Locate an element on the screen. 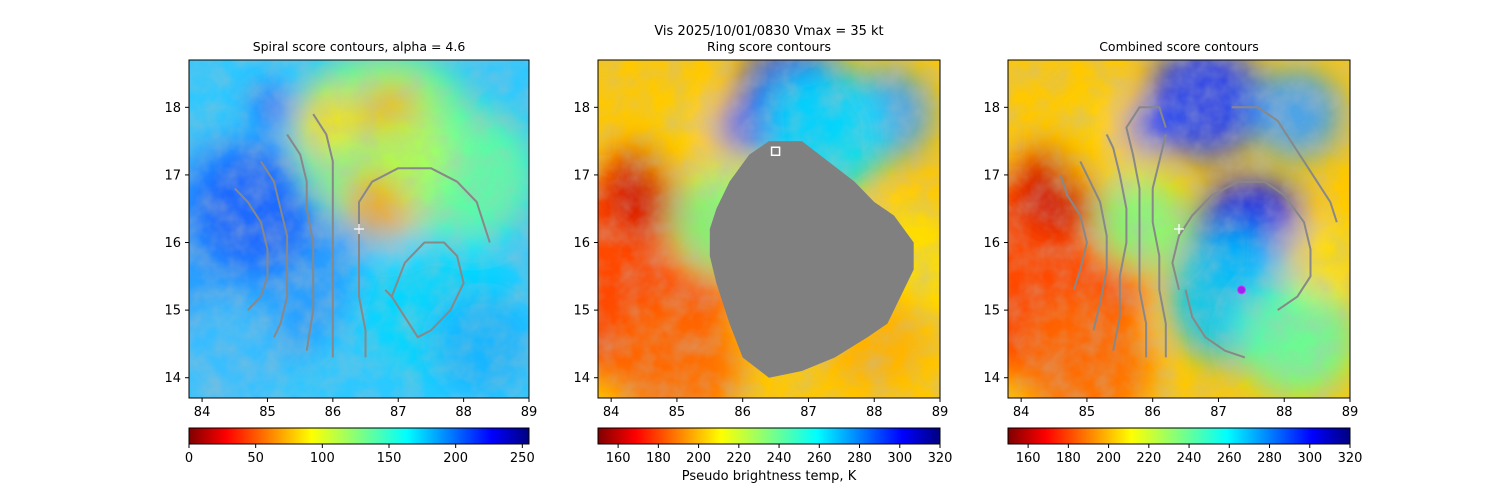  figure-suptitle: Vis 2025/10/01/0830 Vmax = 35 kt is located at coordinates (768, 31).